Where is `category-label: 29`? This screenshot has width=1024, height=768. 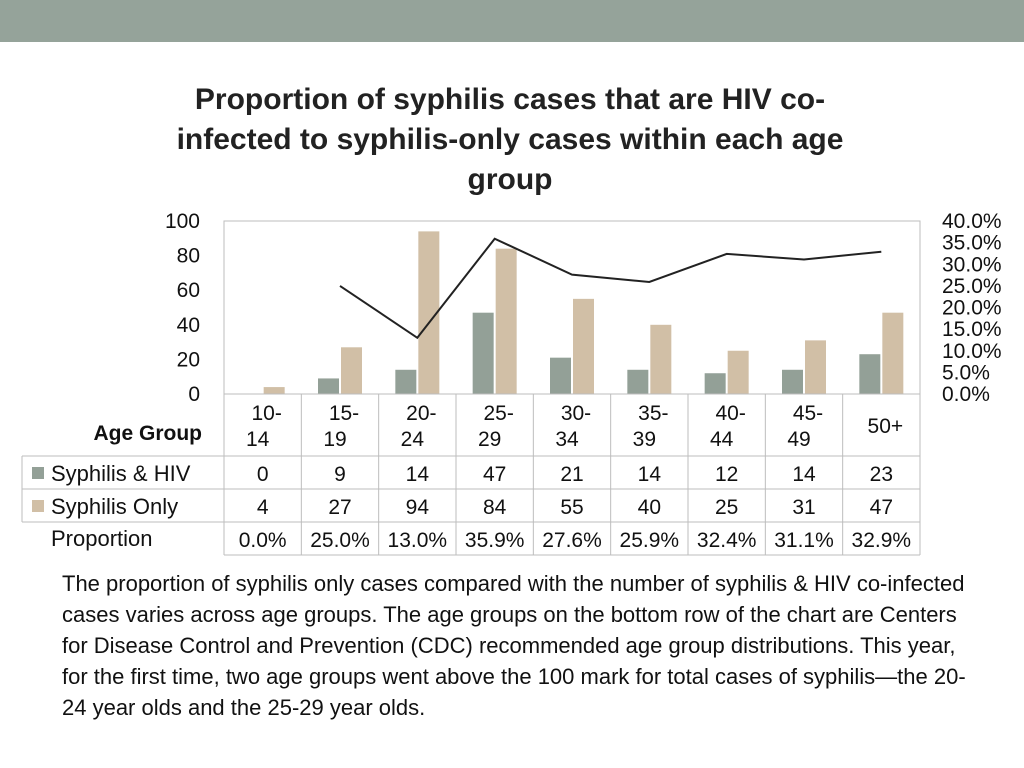
category-label: 29 is located at coordinates (489, 439).